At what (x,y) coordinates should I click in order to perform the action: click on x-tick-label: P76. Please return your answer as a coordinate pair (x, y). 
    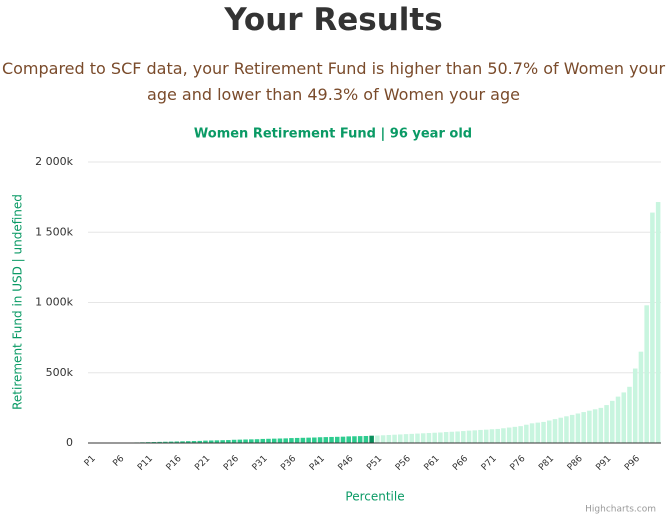
    Looking at the image, I should click on (517, 463).